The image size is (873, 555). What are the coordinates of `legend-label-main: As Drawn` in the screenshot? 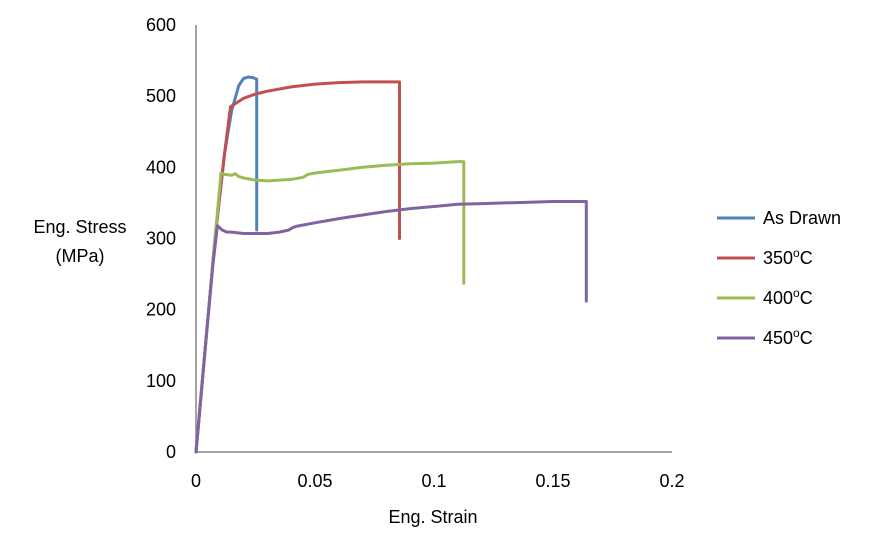 It's located at (802, 218).